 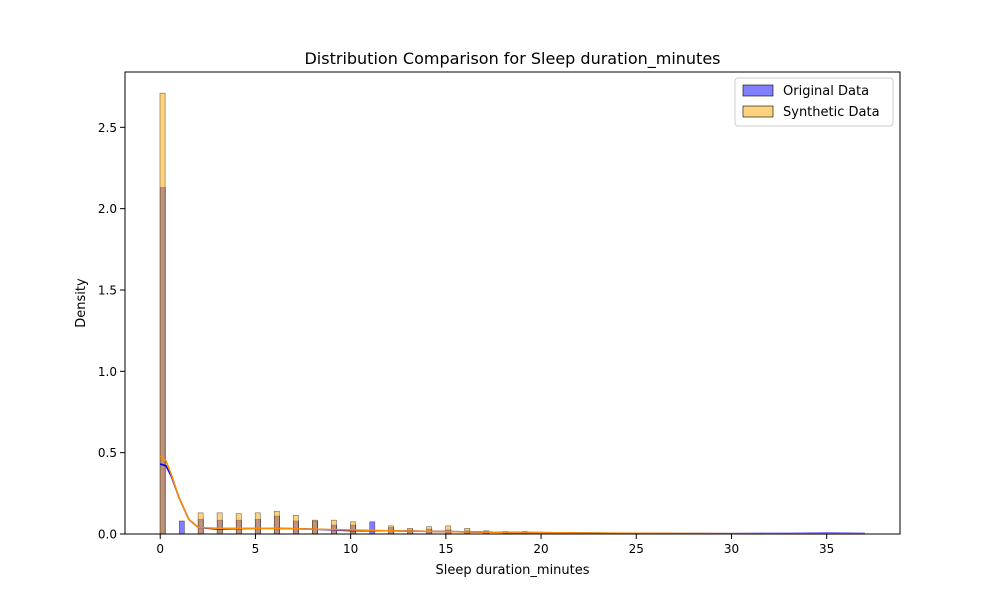 I want to click on y-tick-label: 1.5, so click(x=107, y=290).